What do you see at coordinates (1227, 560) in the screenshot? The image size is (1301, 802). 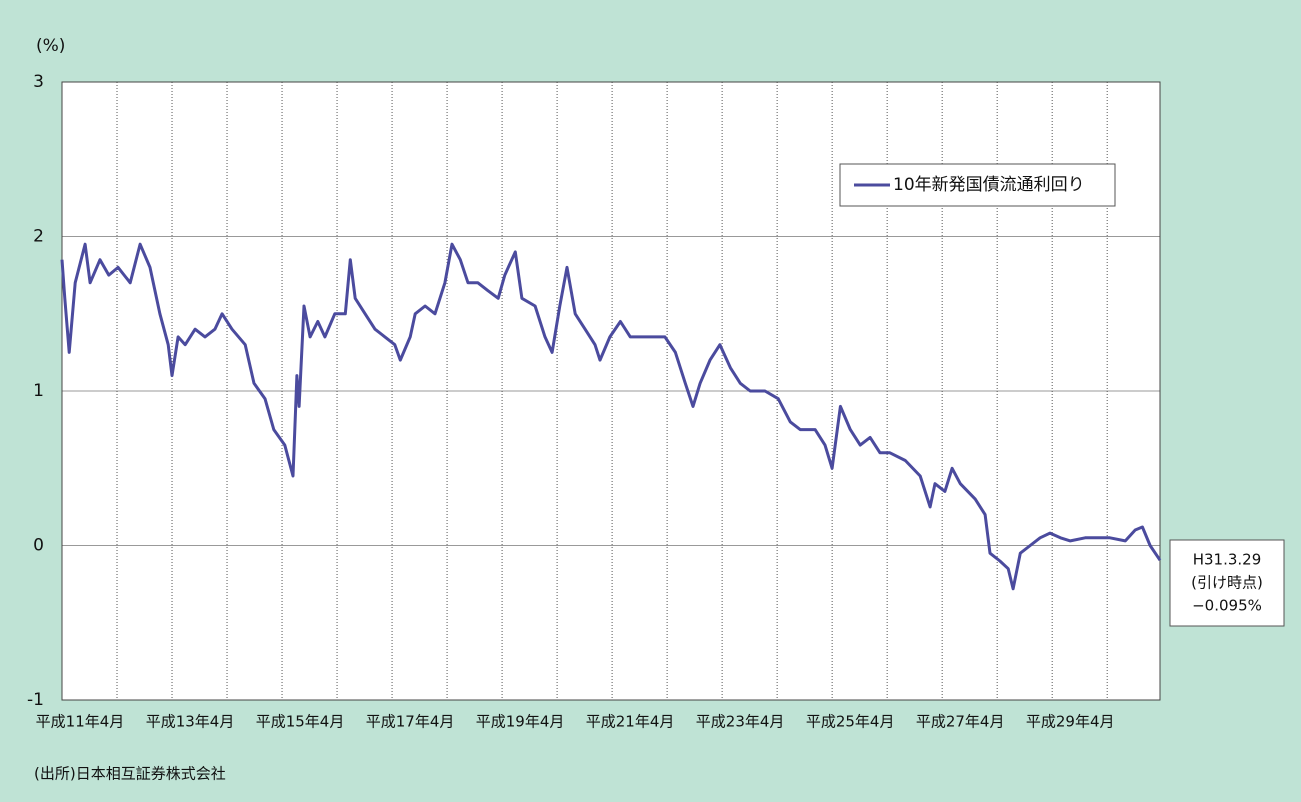 I see `annotation: H31.3.29` at bounding box center [1227, 560].